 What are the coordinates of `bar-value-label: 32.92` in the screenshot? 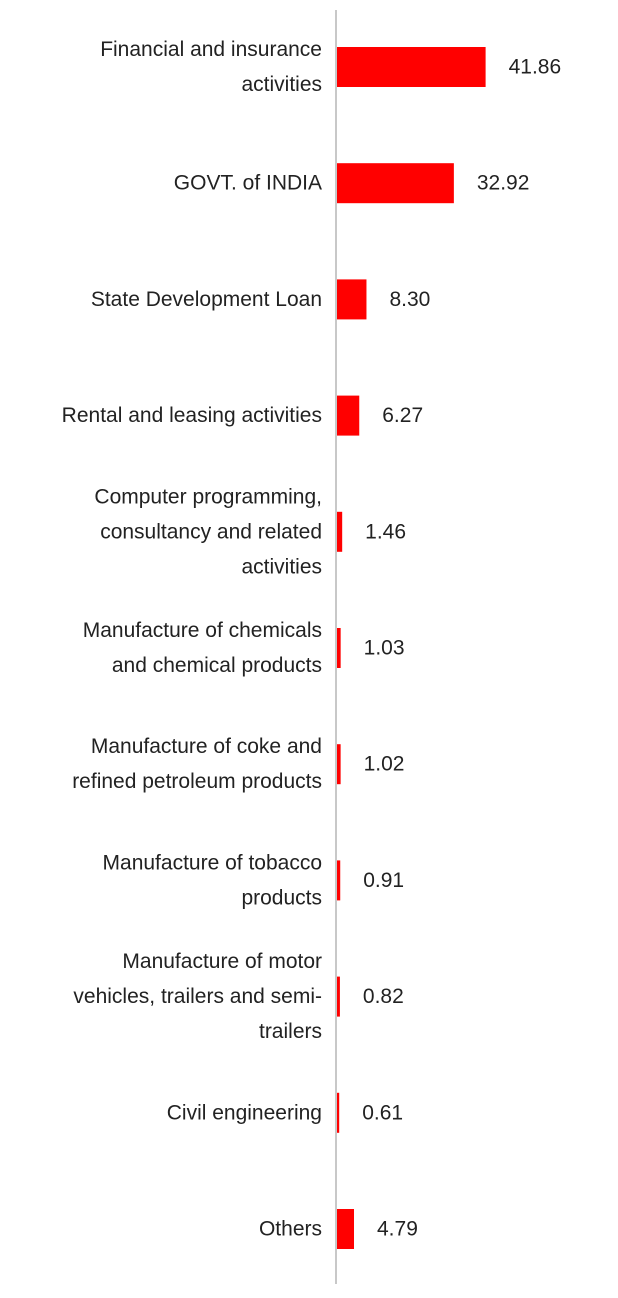 It's located at (503, 183).